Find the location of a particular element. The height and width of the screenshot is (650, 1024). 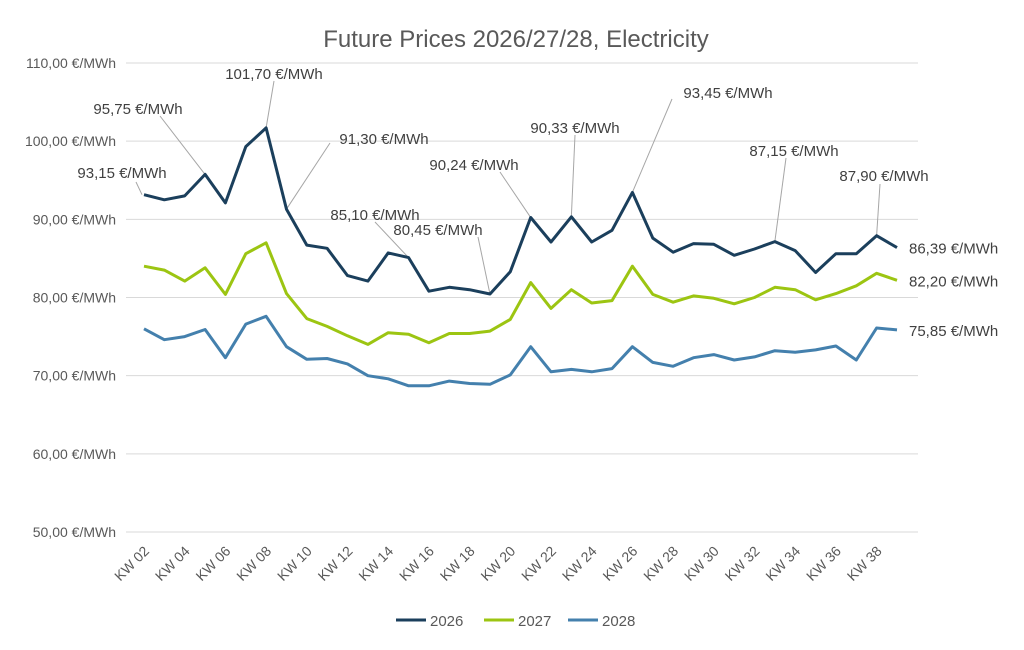

y-tick-label: 50,00 €/MWh is located at coordinates (74, 532).